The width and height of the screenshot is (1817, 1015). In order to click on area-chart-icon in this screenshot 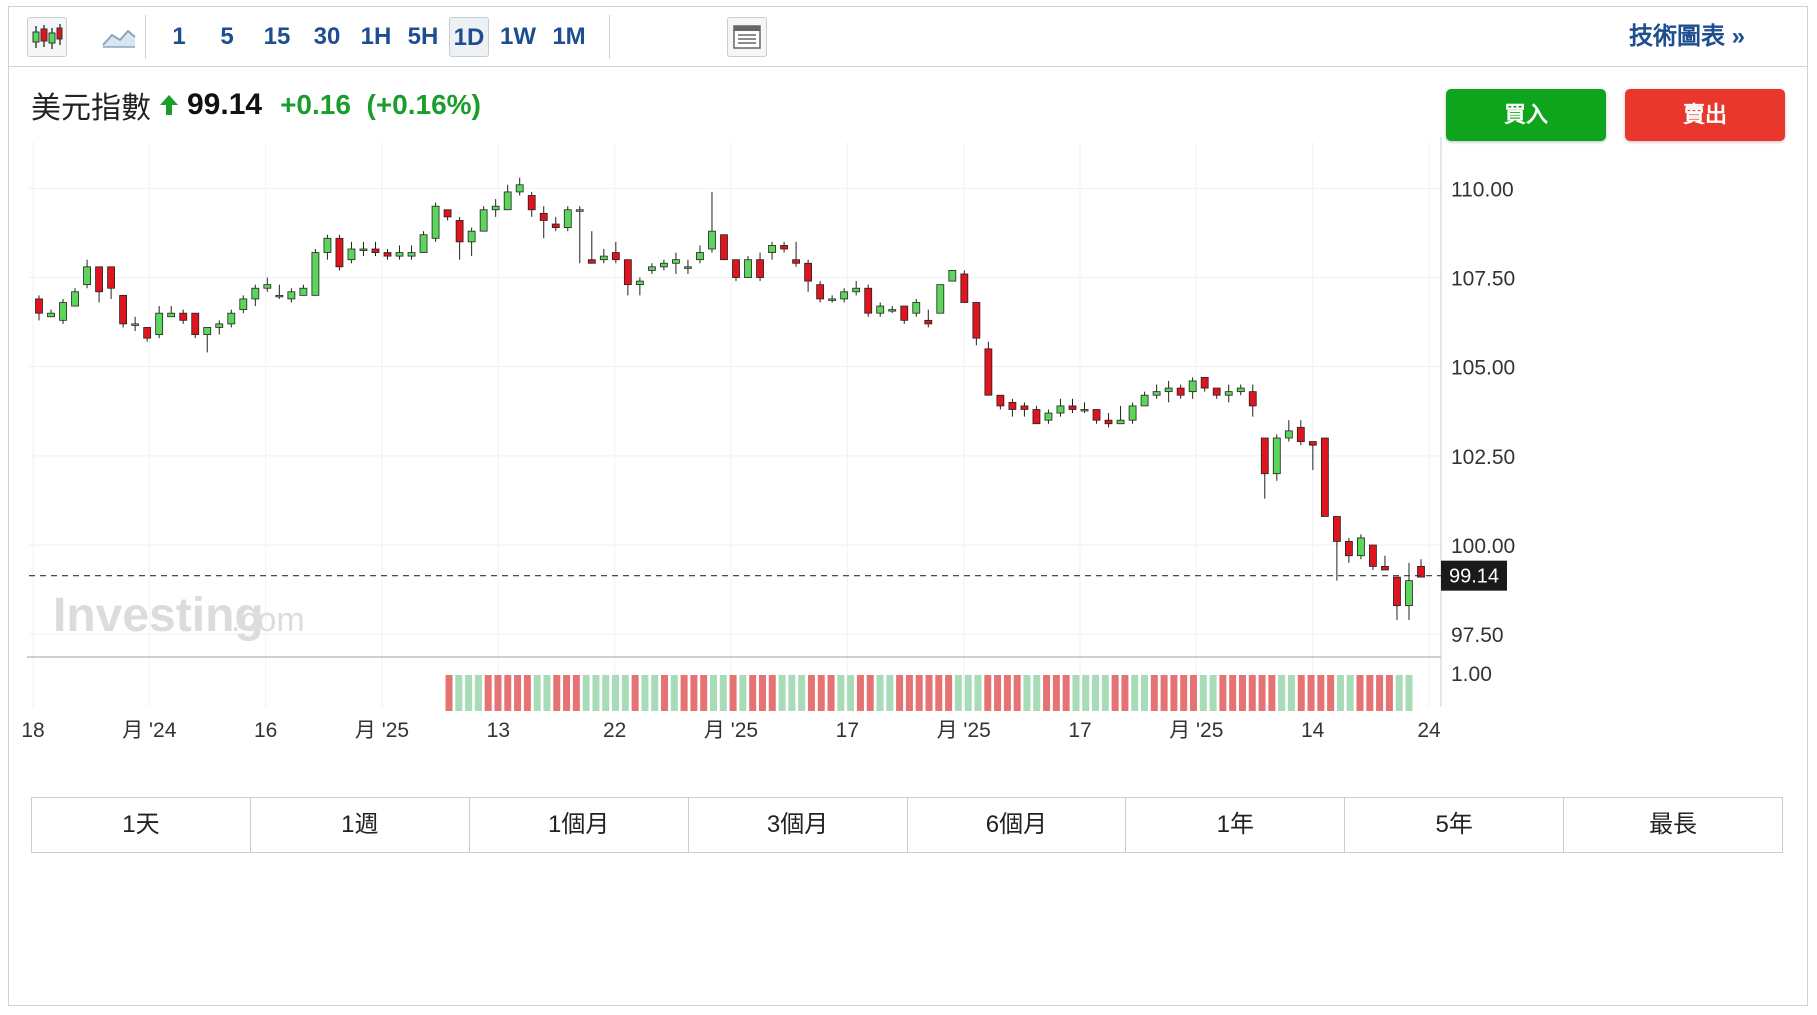, I will do `click(119, 37)`.